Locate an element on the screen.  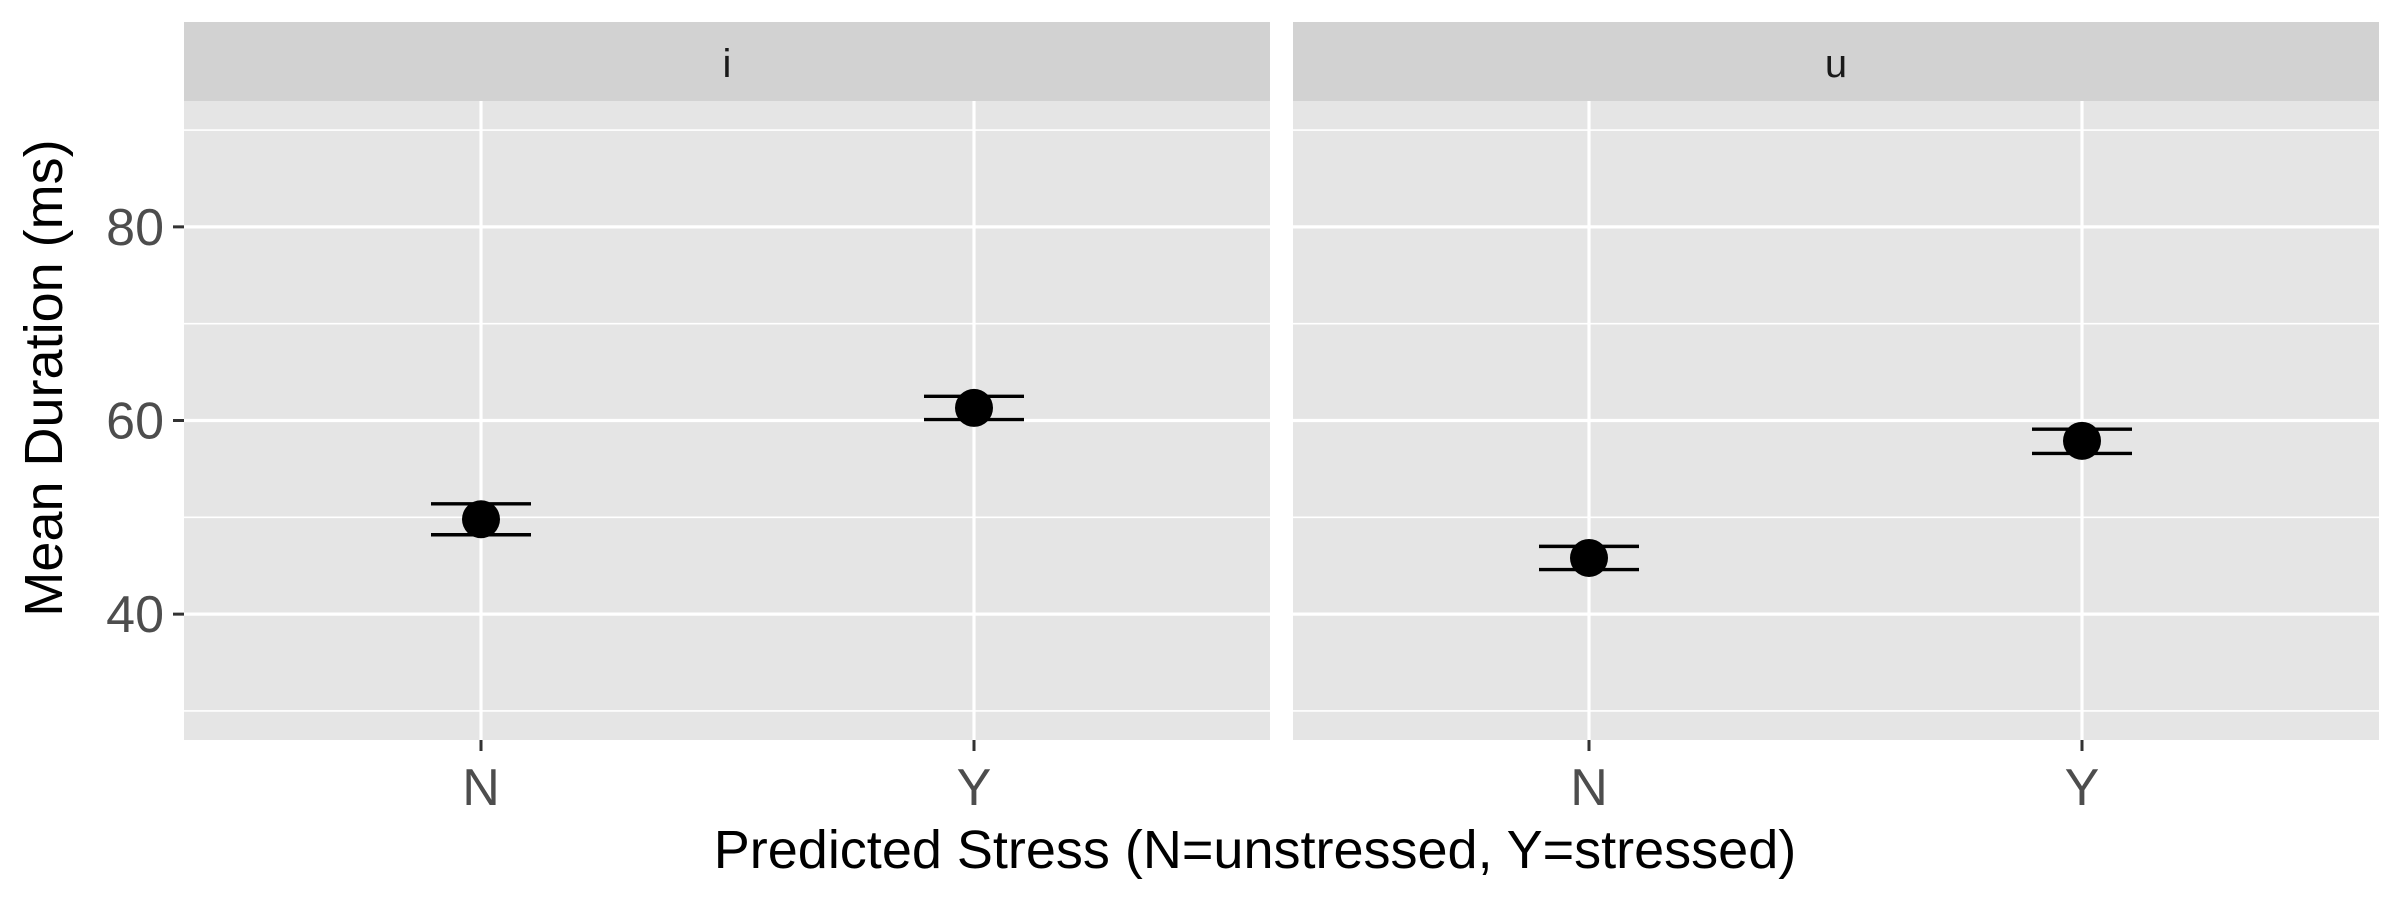
y-tick-label: 40 is located at coordinates (135, 615).